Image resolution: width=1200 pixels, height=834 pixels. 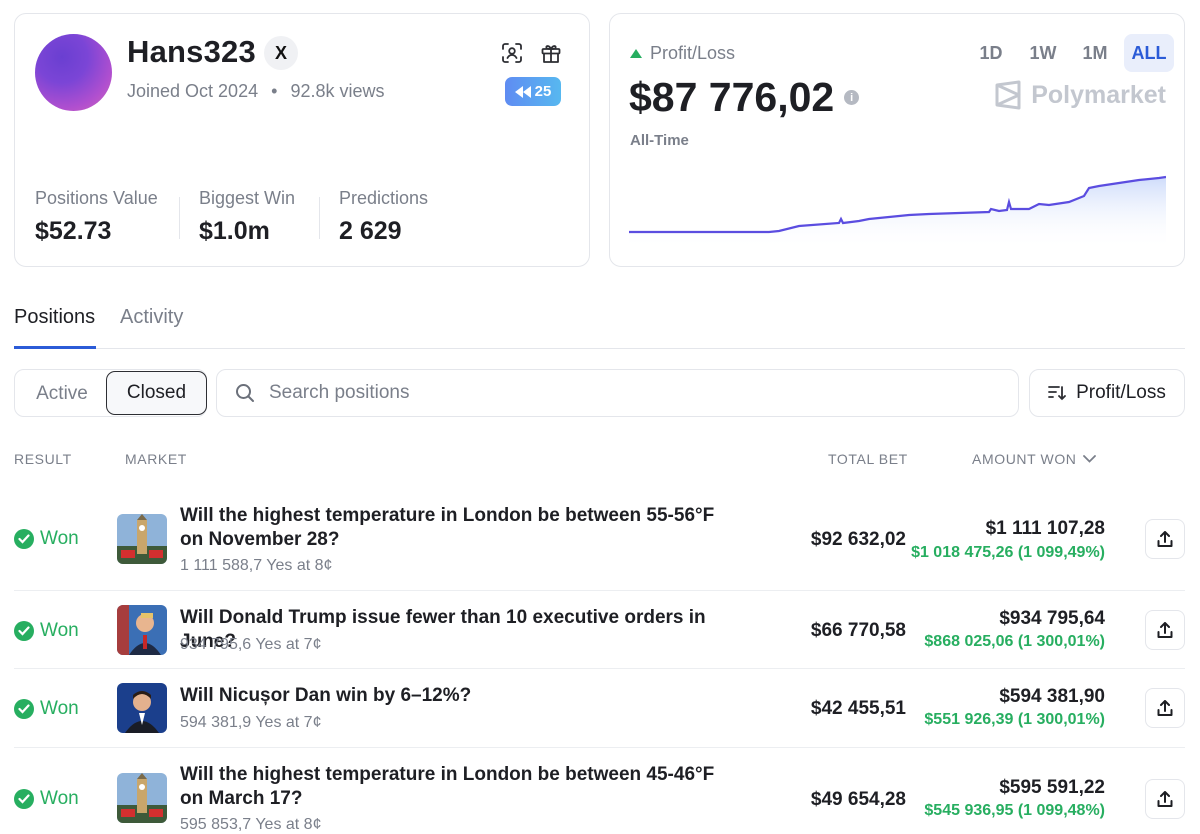 What do you see at coordinates (599, 319) in the screenshot?
I see `position-tabs: Positions Activity` at bounding box center [599, 319].